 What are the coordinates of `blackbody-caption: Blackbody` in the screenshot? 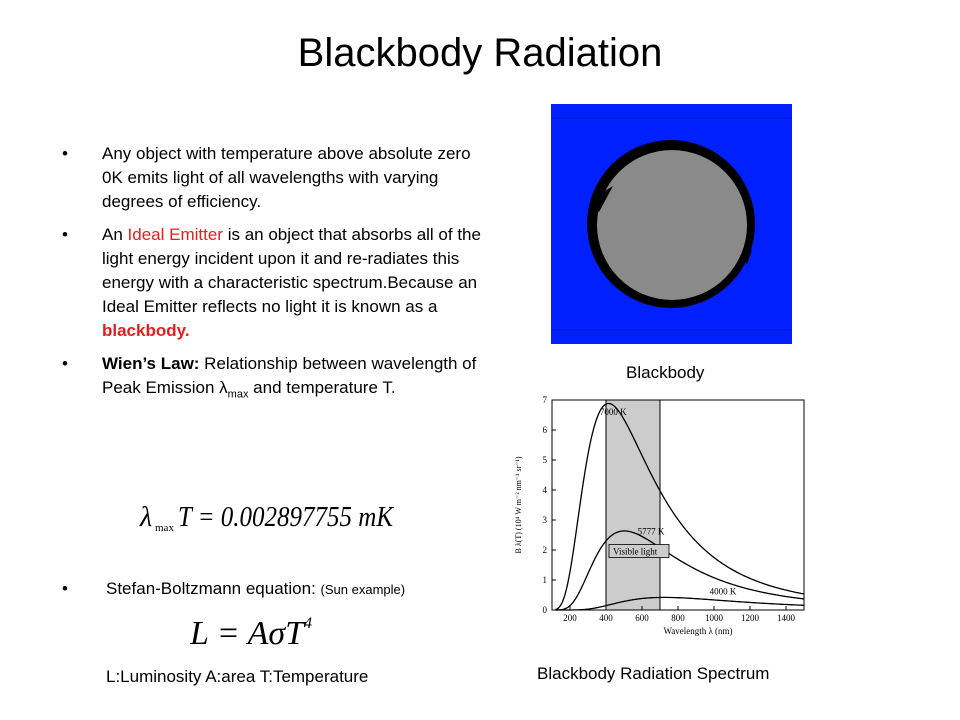 It's located at (665, 372).